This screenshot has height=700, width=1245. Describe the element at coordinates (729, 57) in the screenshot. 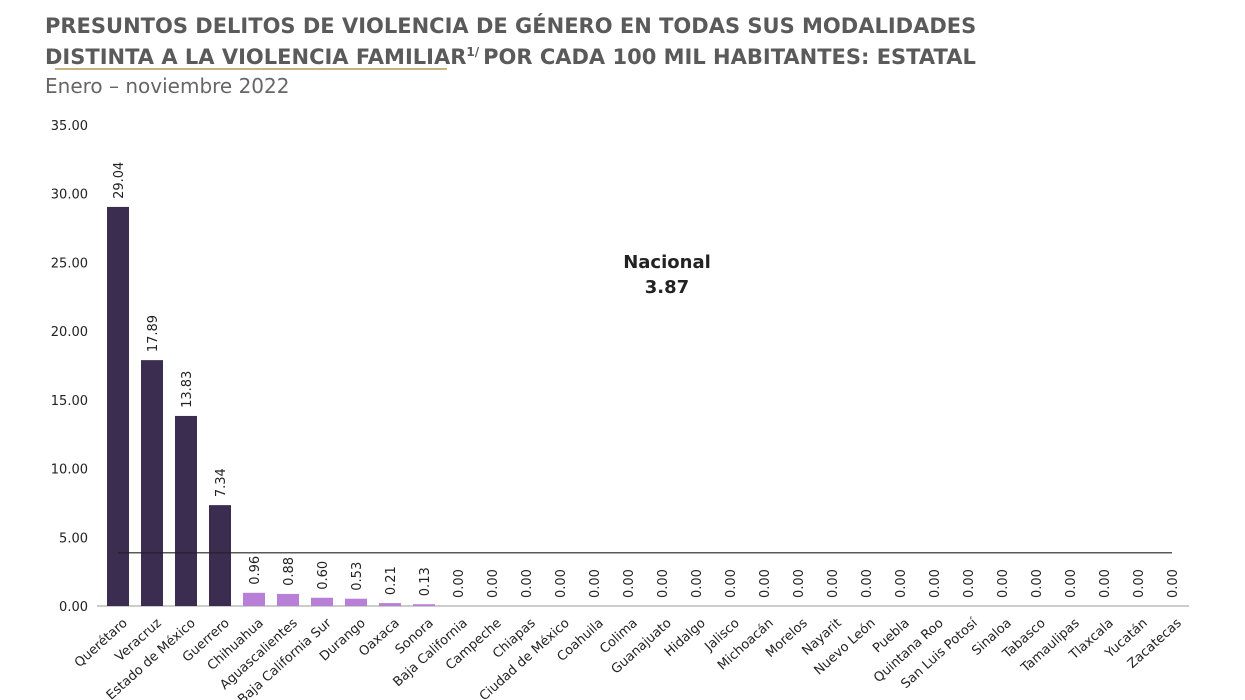

I see `chart-title: POR CADA 100 MIL HABITANTES: ESTATAL` at that location.